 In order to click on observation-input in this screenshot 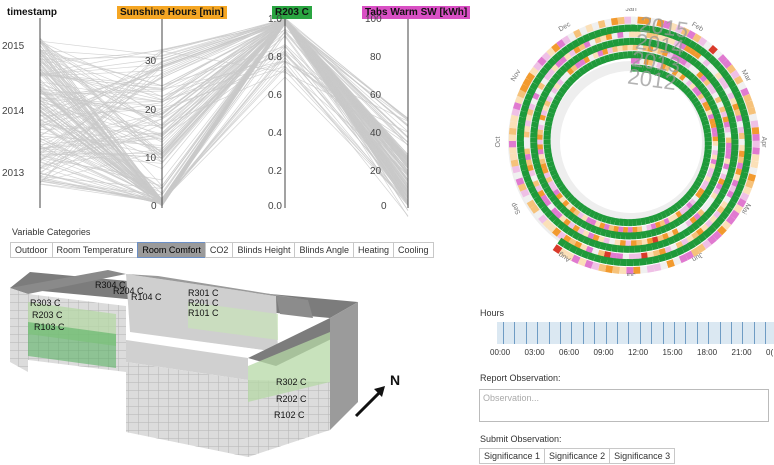, I will do `click(624, 405)`.